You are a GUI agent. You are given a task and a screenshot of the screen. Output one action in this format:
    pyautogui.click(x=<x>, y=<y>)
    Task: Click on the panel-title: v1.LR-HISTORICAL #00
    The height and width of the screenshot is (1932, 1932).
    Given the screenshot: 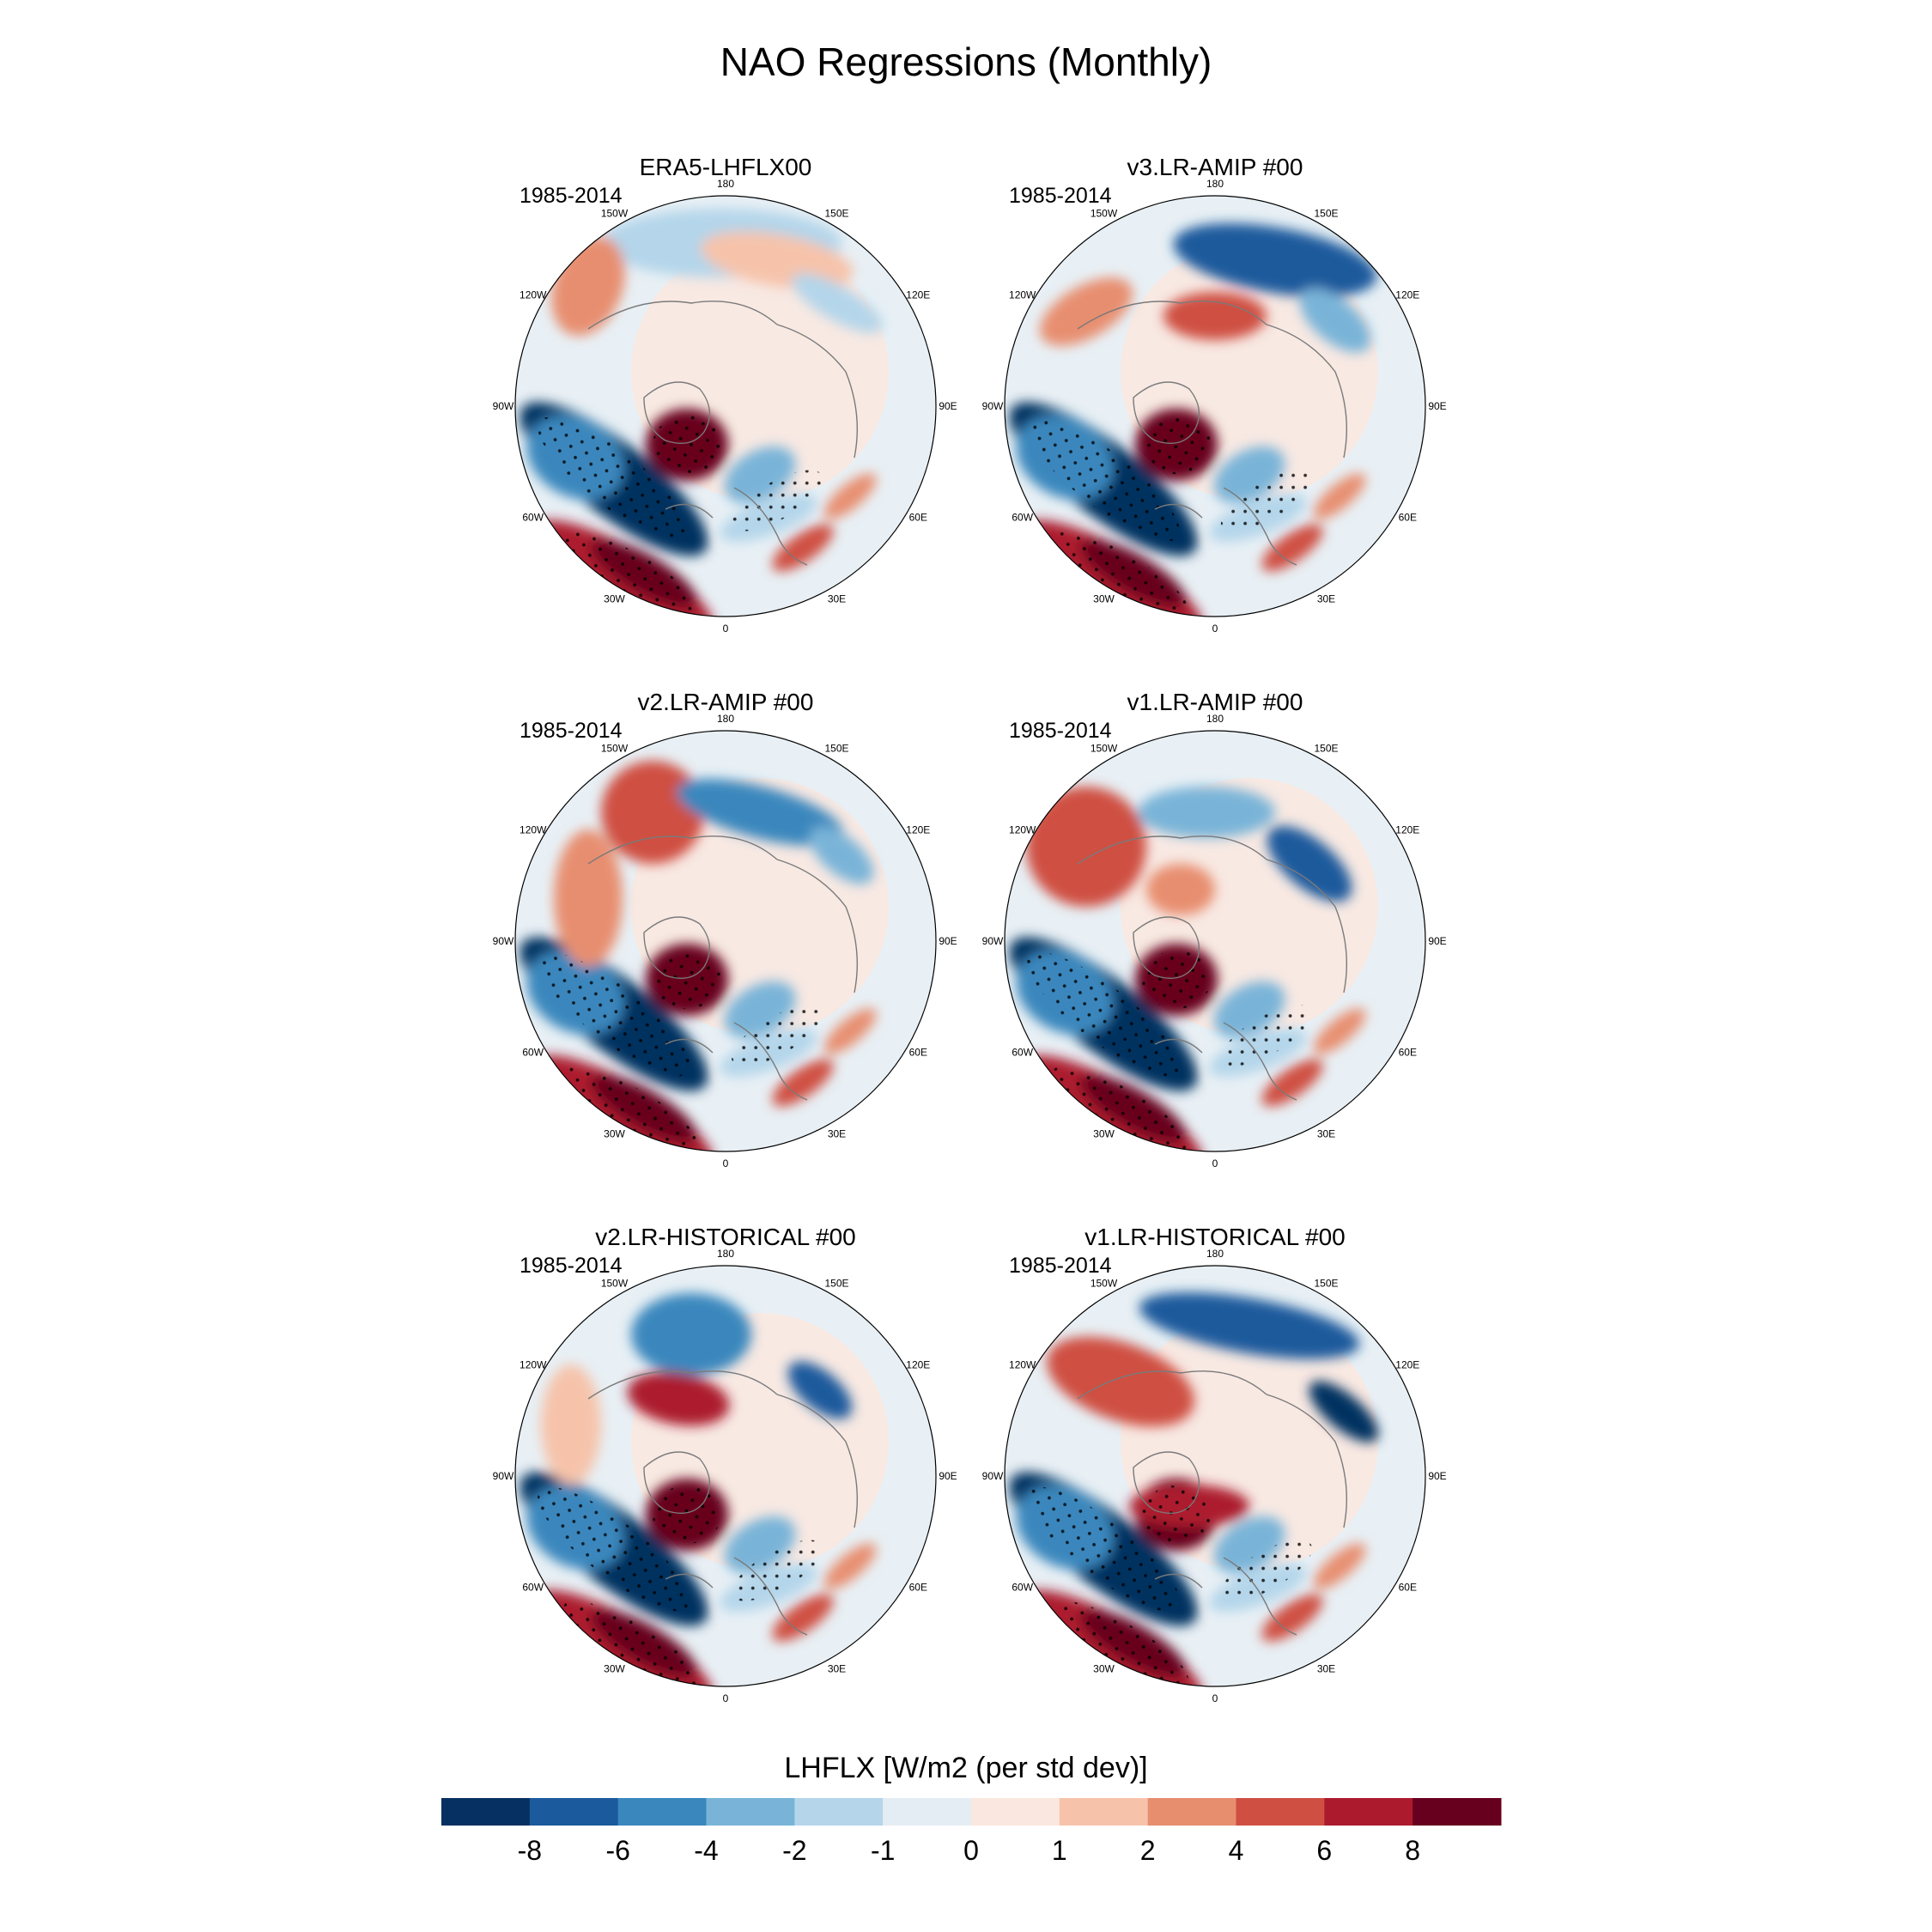 What is the action you would take?
    pyautogui.click(x=1214, y=1237)
    